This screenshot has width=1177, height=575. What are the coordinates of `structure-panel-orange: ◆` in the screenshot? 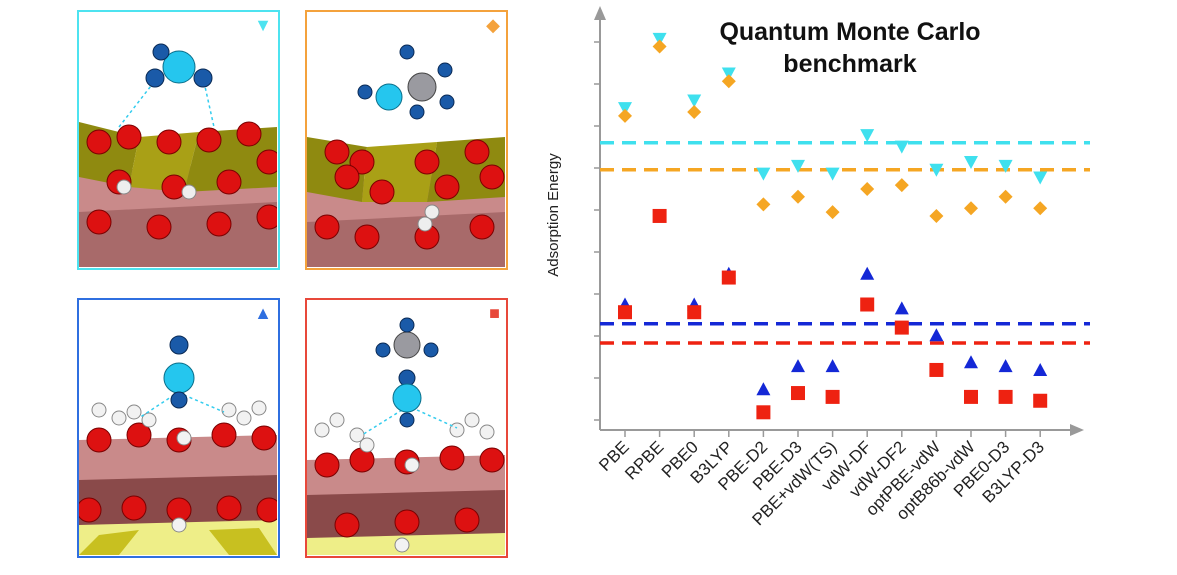 It's located at (406, 140).